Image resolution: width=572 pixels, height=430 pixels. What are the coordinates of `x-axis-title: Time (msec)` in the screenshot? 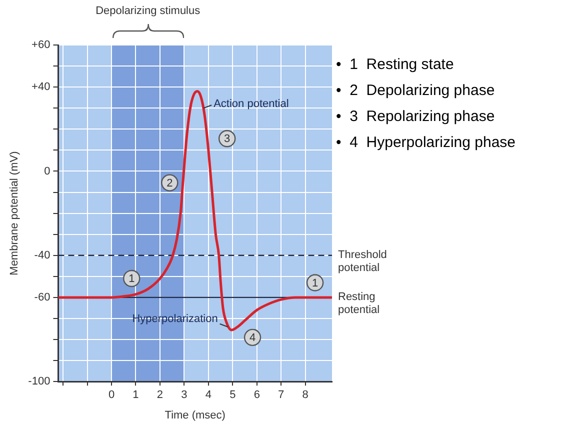 It's located at (195, 415).